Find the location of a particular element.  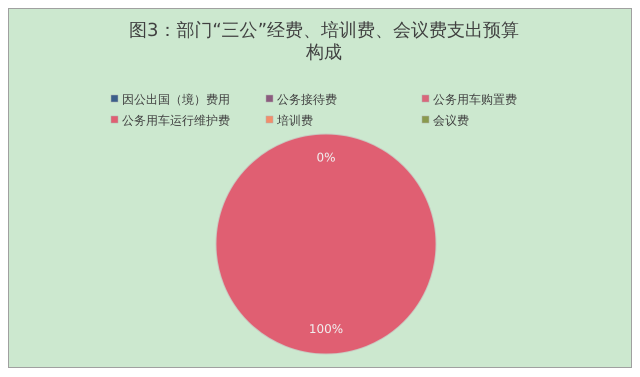

chart-title: 图3：部门“三公”经费、培训费、会议费支出预算构成 is located at coordinates (324, 41).